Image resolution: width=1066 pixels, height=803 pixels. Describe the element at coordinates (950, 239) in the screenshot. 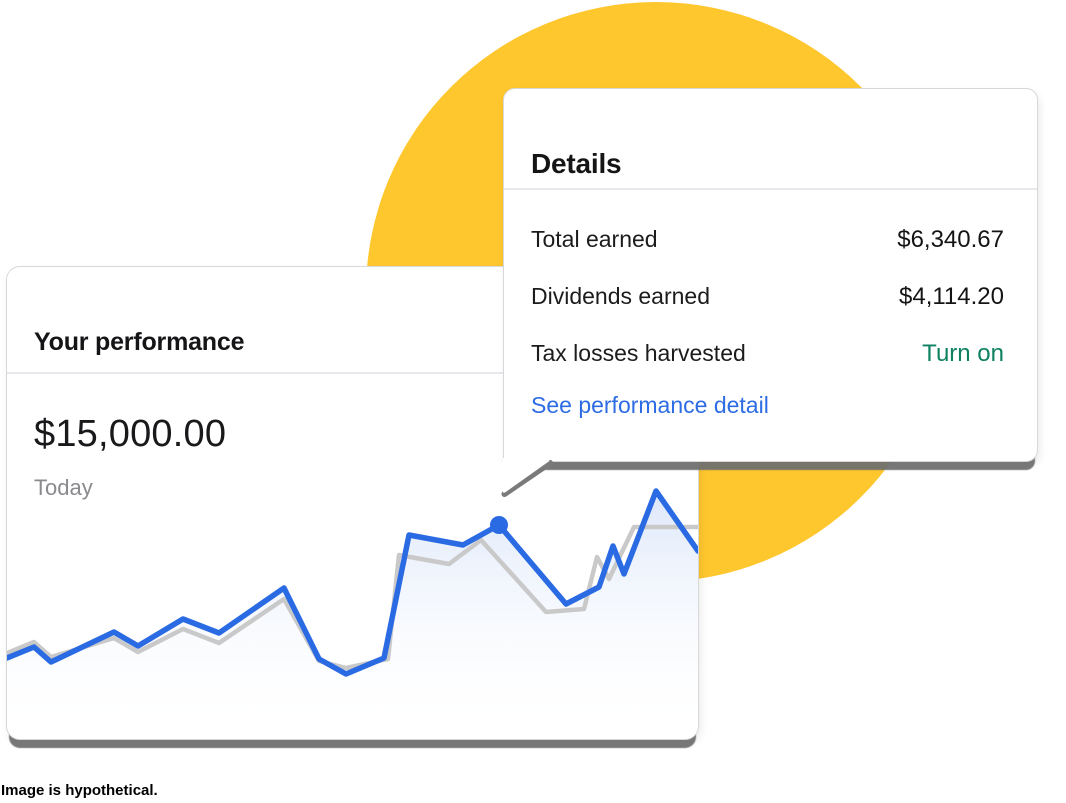

I see `total-earned-value: $6,340.67` at that location.